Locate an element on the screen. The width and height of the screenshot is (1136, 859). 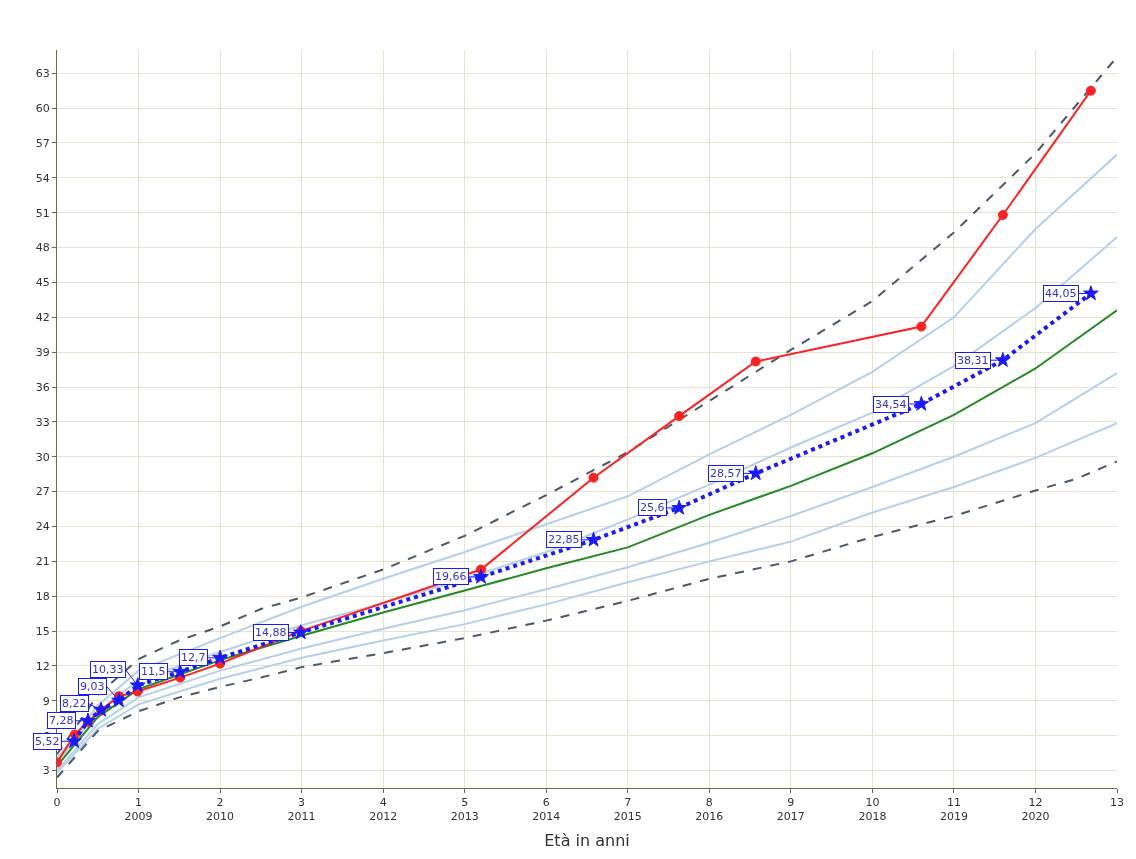
y-tick-label: 3 is located at coordinates (46, 771).